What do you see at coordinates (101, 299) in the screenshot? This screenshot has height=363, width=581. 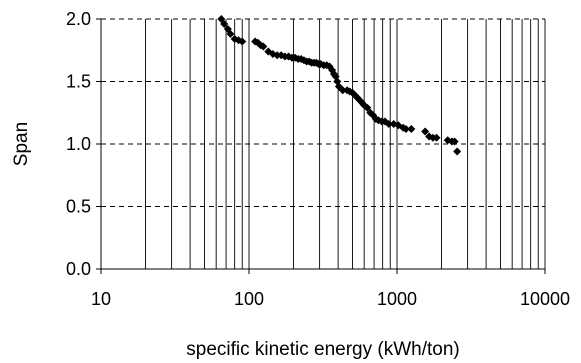 I see `x-tick-label: 10` at bounding box center [101, 299].